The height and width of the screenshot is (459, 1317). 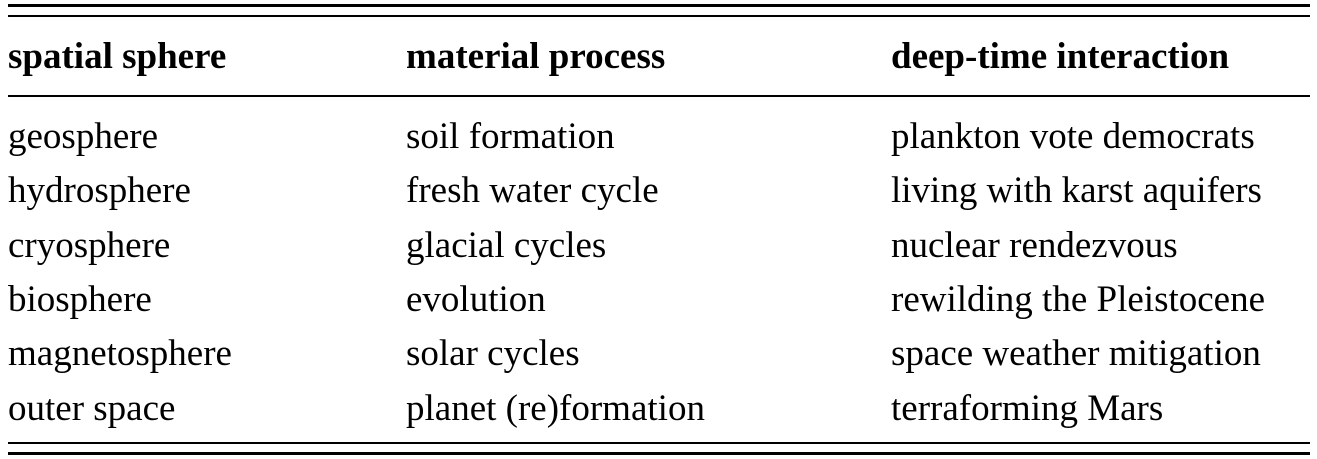 I want to click on table-cell-spatial-sphere: biosphere, so click(x=80, y=299).